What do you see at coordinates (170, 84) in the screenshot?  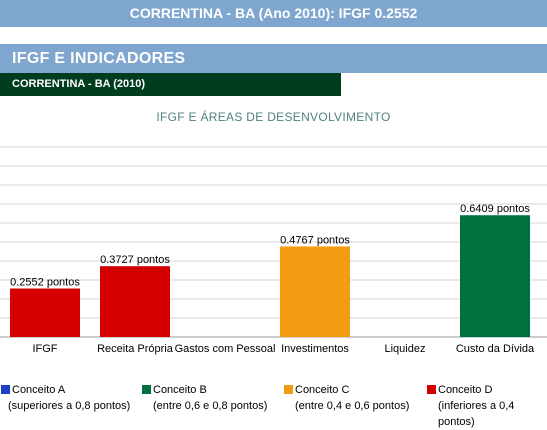 I see `subsection-title: CORRENTINA - BA (2010)` at bounding box center [170, 84].